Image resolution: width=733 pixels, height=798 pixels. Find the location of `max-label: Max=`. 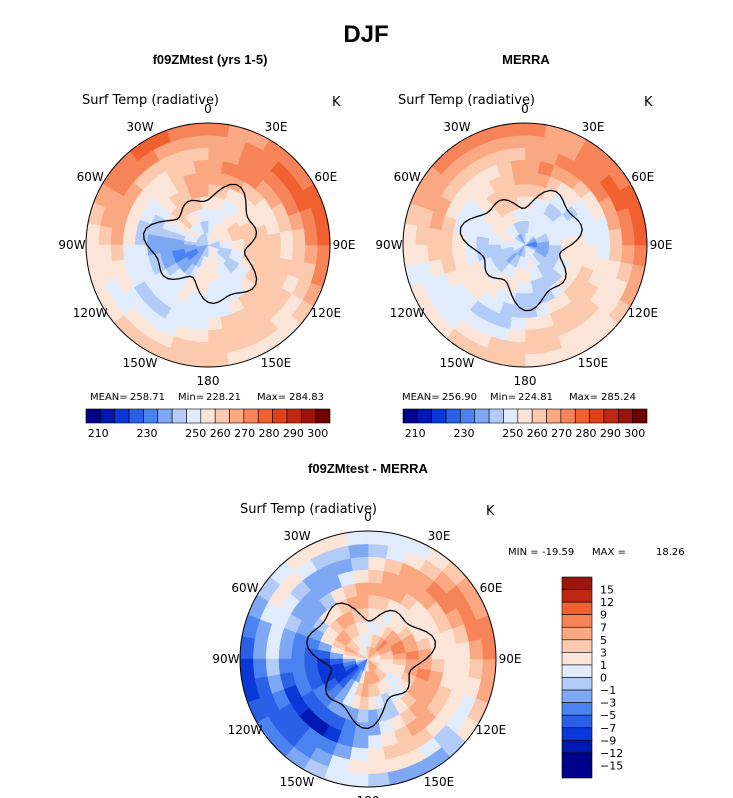

max-label: Max= is located at coordinates (583, 397).